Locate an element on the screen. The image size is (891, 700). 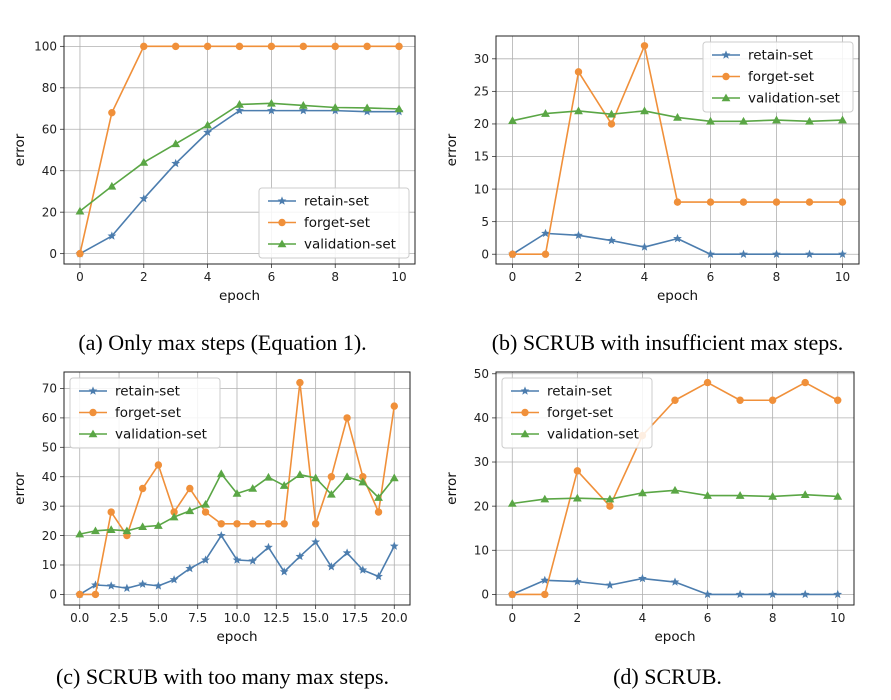
plot-frame is located at coordinates (677, 150).